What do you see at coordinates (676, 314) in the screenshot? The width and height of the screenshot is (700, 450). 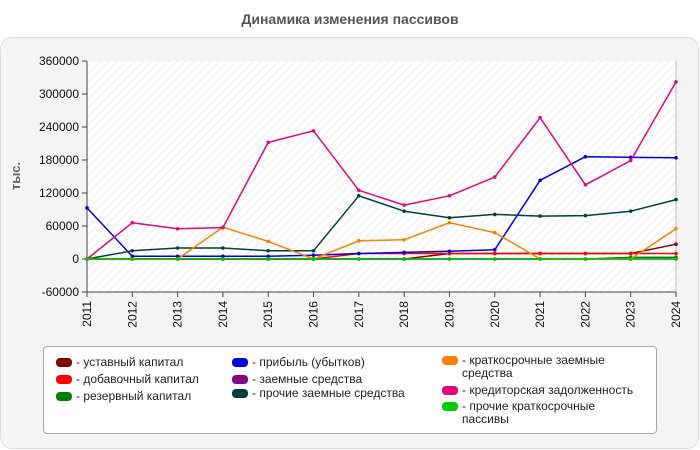 I see `x-tick-label: 2024` at bounding box center [676, 314].